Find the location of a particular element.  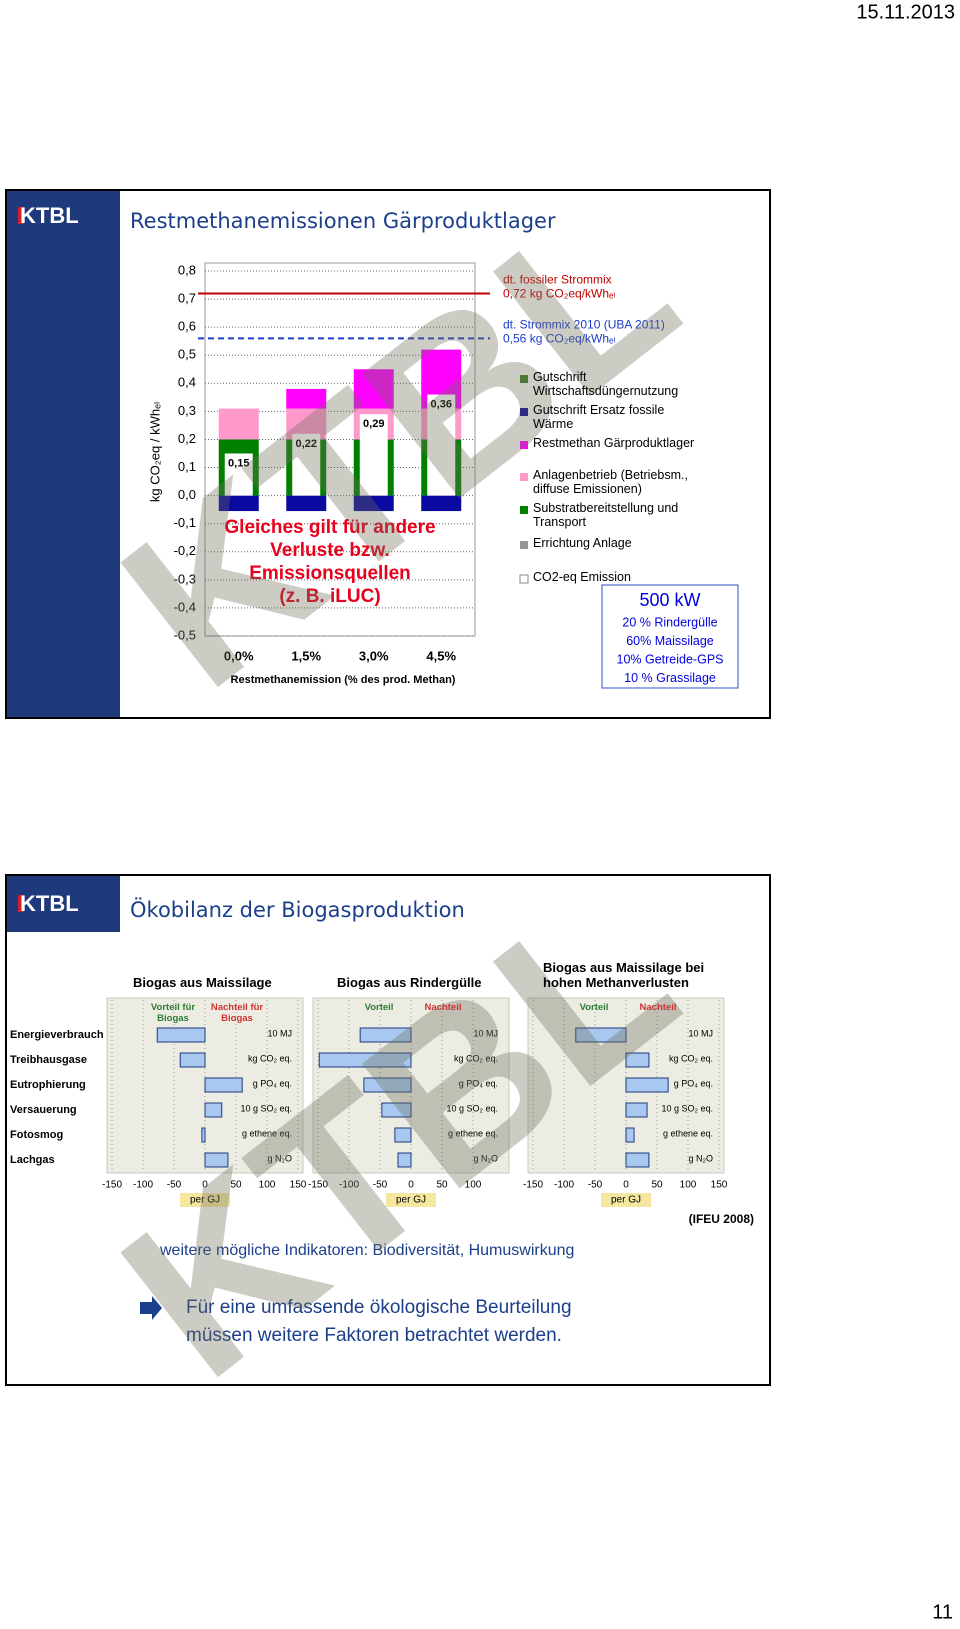

legend-label: Substratbereitstellung und Transport is located at coordinates (606, 515).